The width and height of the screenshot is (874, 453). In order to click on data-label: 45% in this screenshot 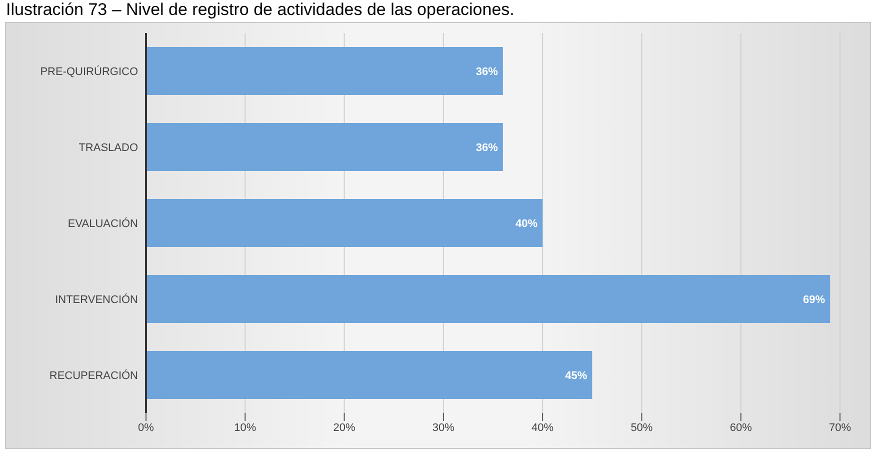, I will do `click(576, 376)`.